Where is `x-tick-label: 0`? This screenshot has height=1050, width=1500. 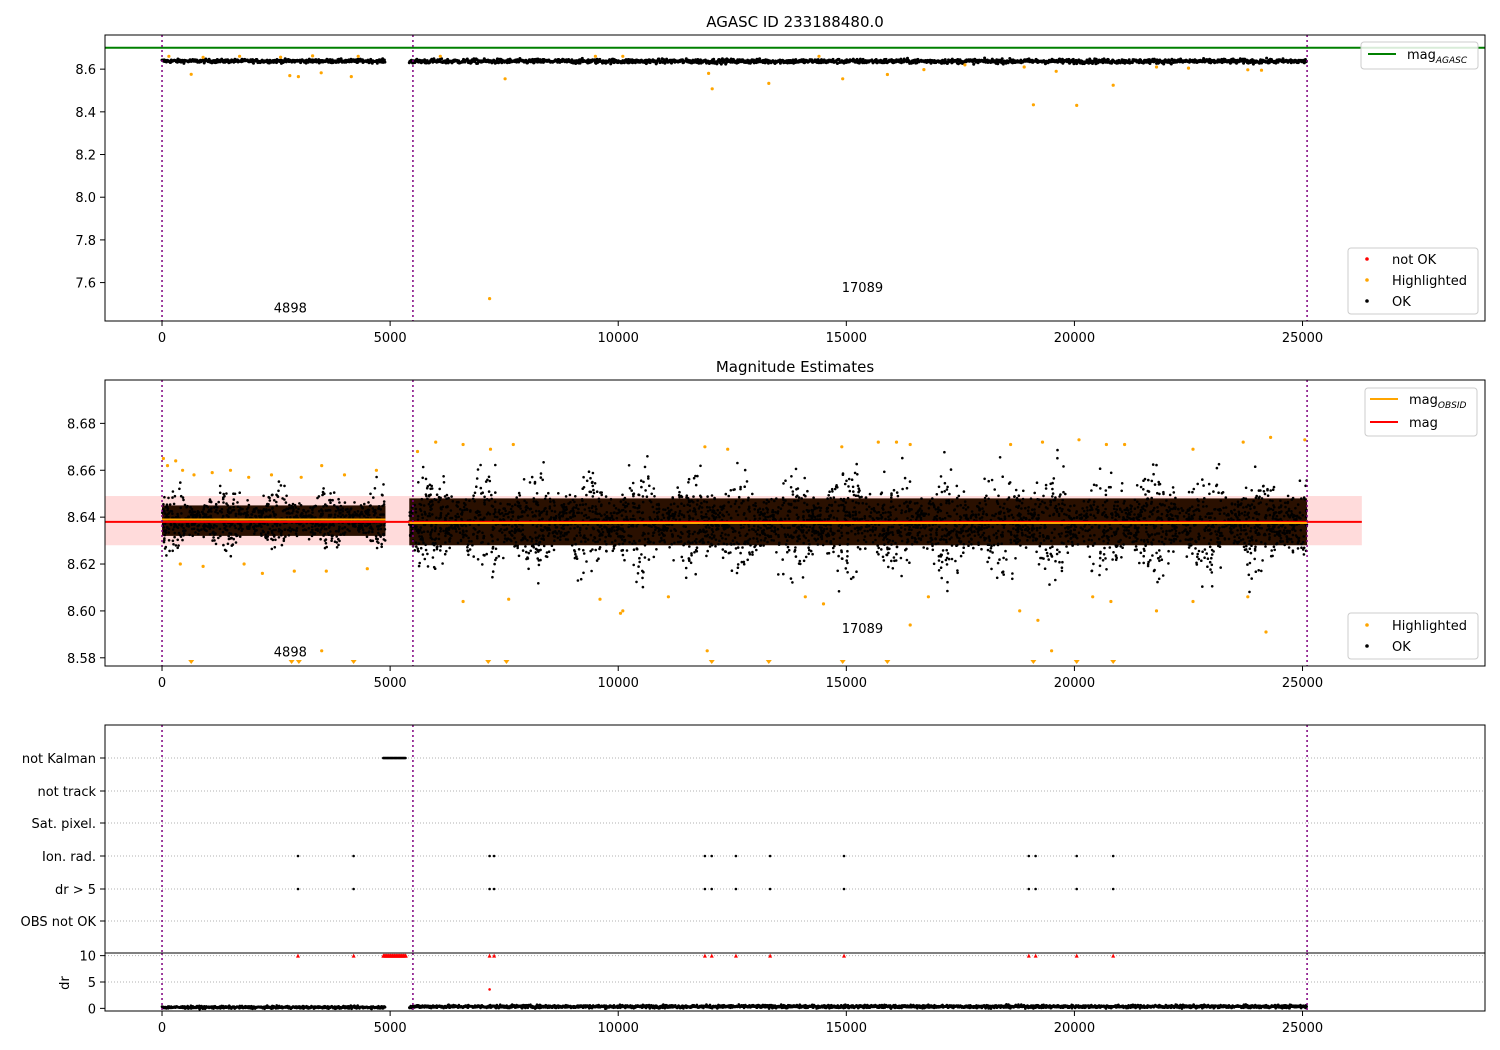
x-tick-label: 0 is located at coordinates (162, 338).